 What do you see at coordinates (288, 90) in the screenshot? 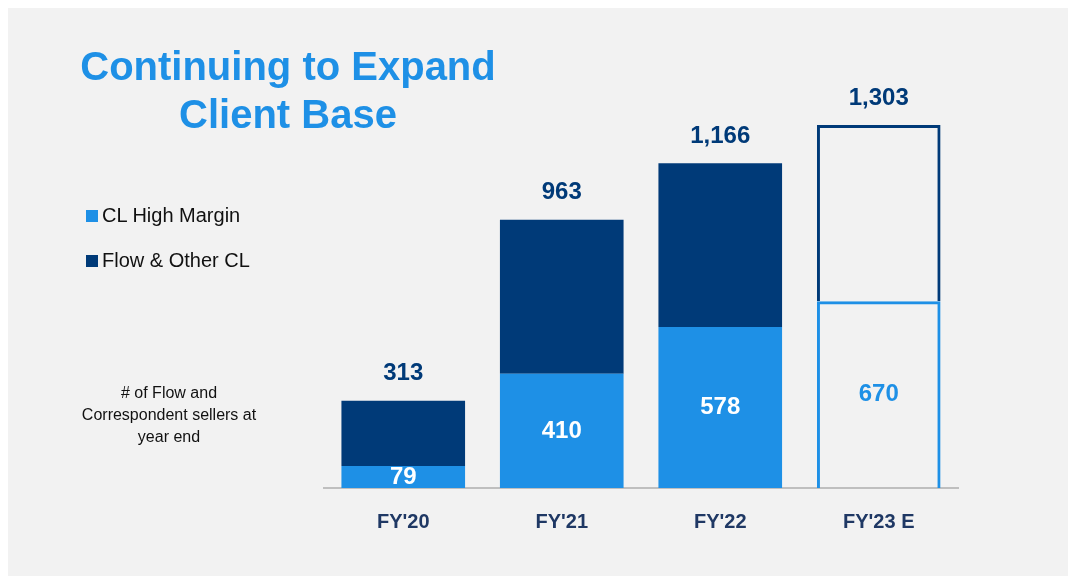
I see `chart-title: Continuing to Expand Client Base` at bounding box center [288, 90].